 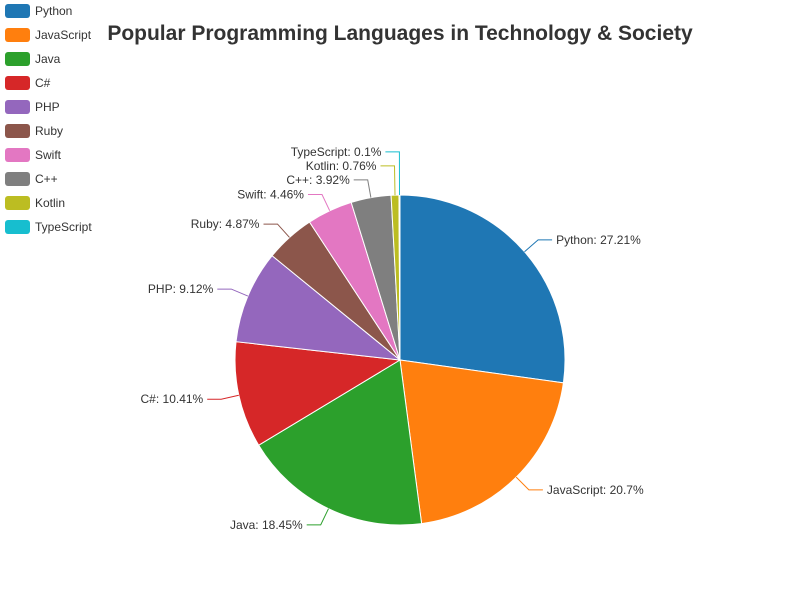 I want to click on leader-line-python, so click(x=538, y=246).